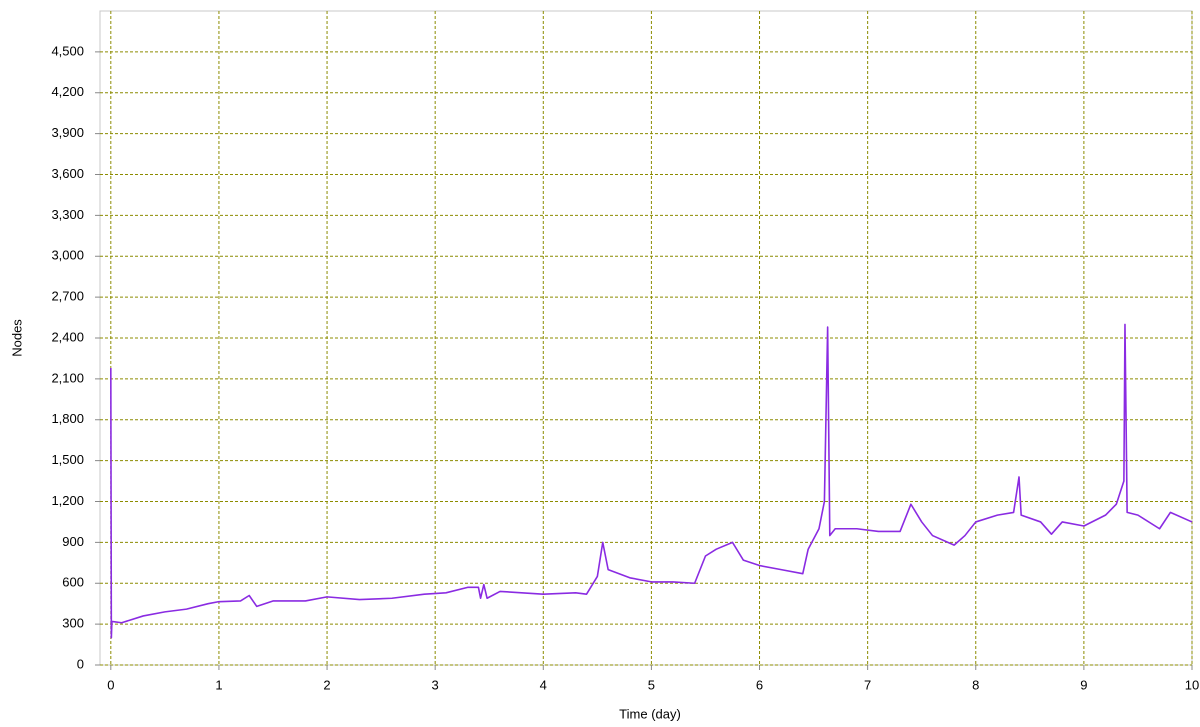  What do you see at coordinates (67, 500) in the screenshot?
I see `y-tick-label: 1,200` at bounding box center [67, 500].